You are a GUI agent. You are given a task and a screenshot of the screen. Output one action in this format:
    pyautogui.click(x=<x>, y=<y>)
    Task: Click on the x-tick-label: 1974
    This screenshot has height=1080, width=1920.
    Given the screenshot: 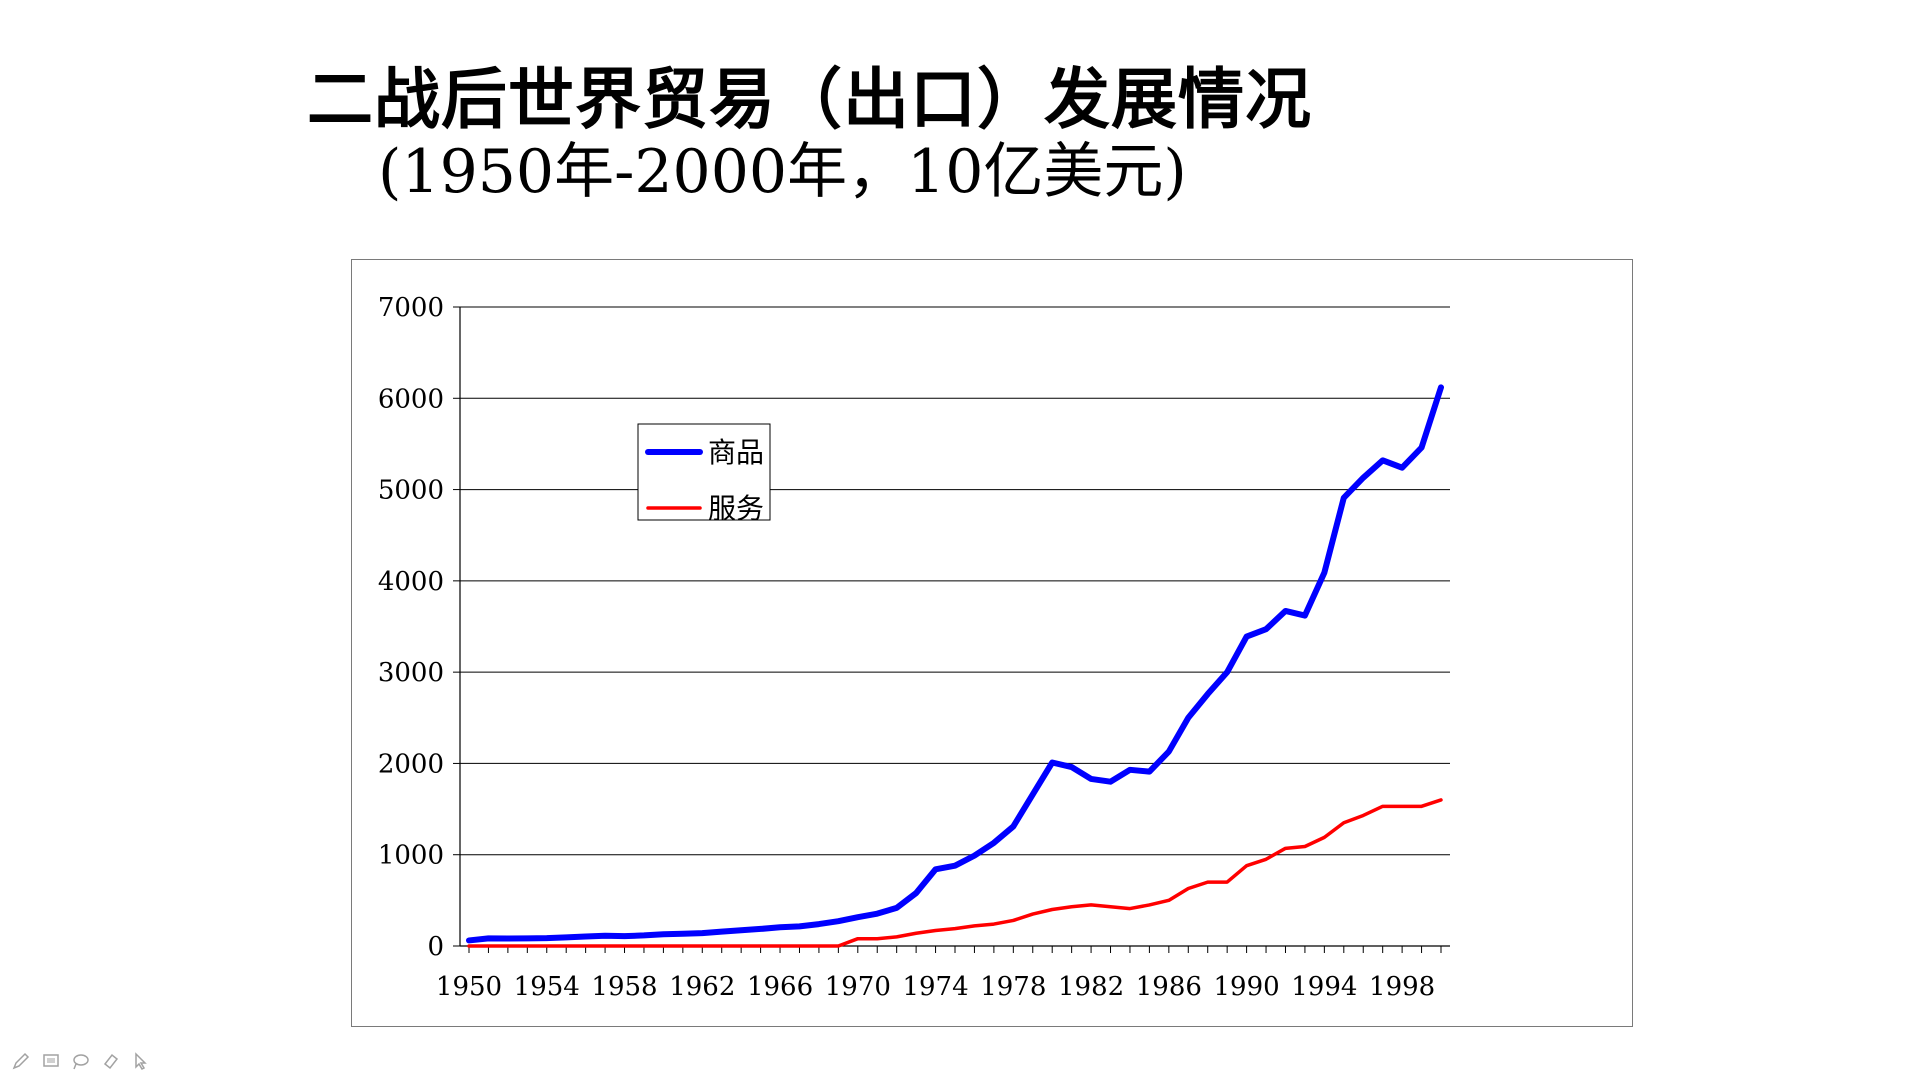 What is the action you would take?
    pyautogui.click(x=935, y=987)
    